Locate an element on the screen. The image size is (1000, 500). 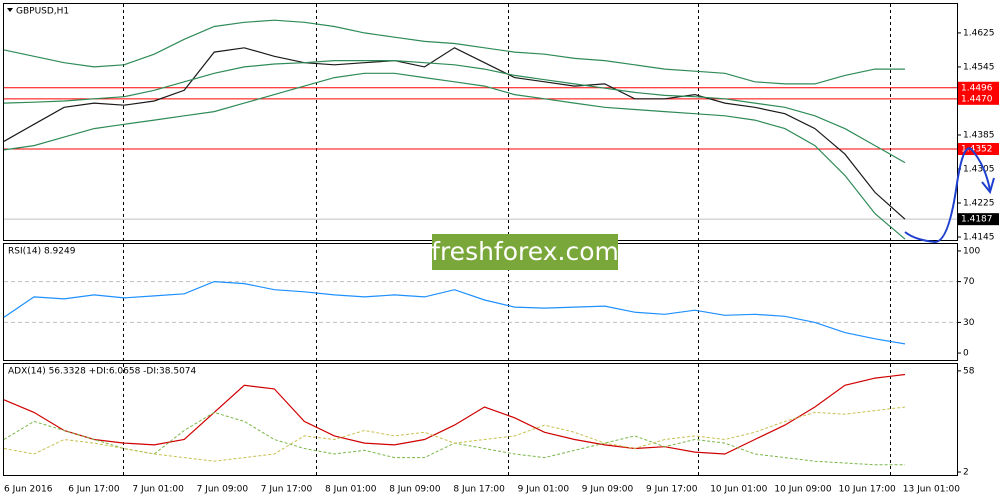
last-price-box is located at coordinates (978, 219).